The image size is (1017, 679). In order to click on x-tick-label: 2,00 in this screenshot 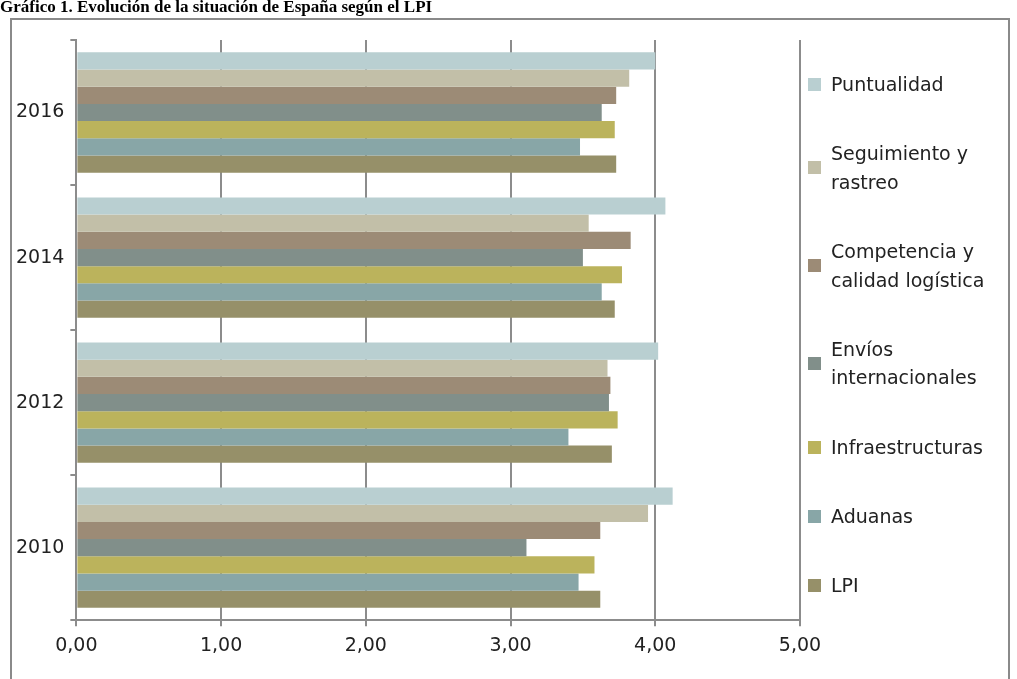, I will do `click(365, 643)`.